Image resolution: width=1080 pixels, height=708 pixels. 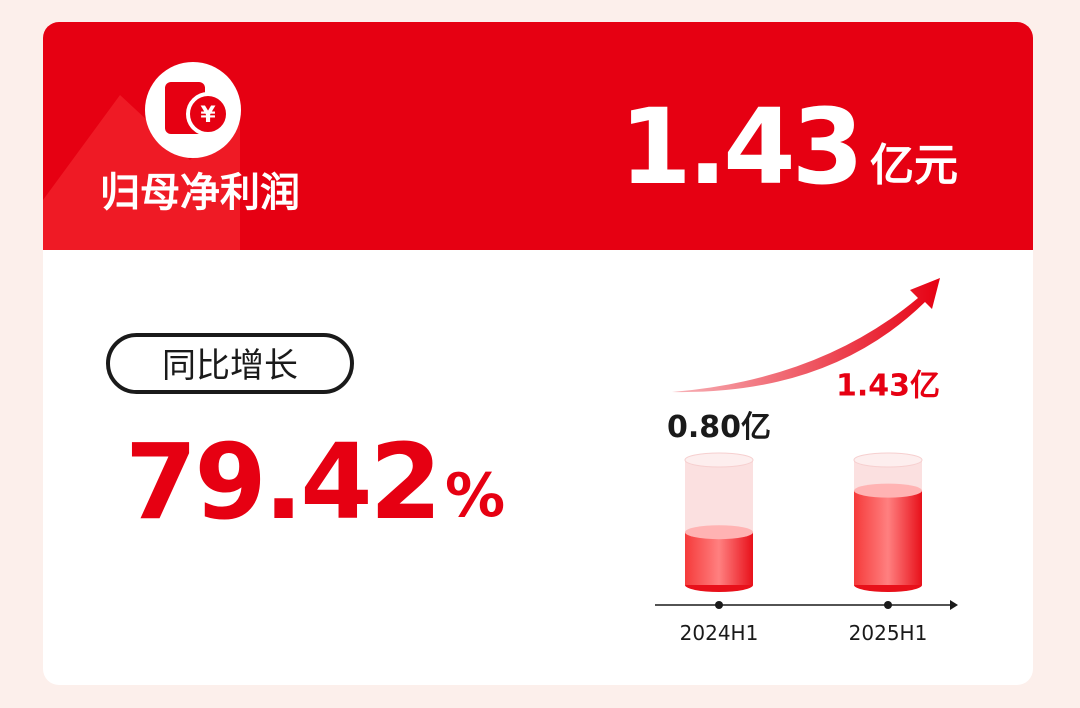 I want to click on growth-unit: %, so click(x=475, y=496).